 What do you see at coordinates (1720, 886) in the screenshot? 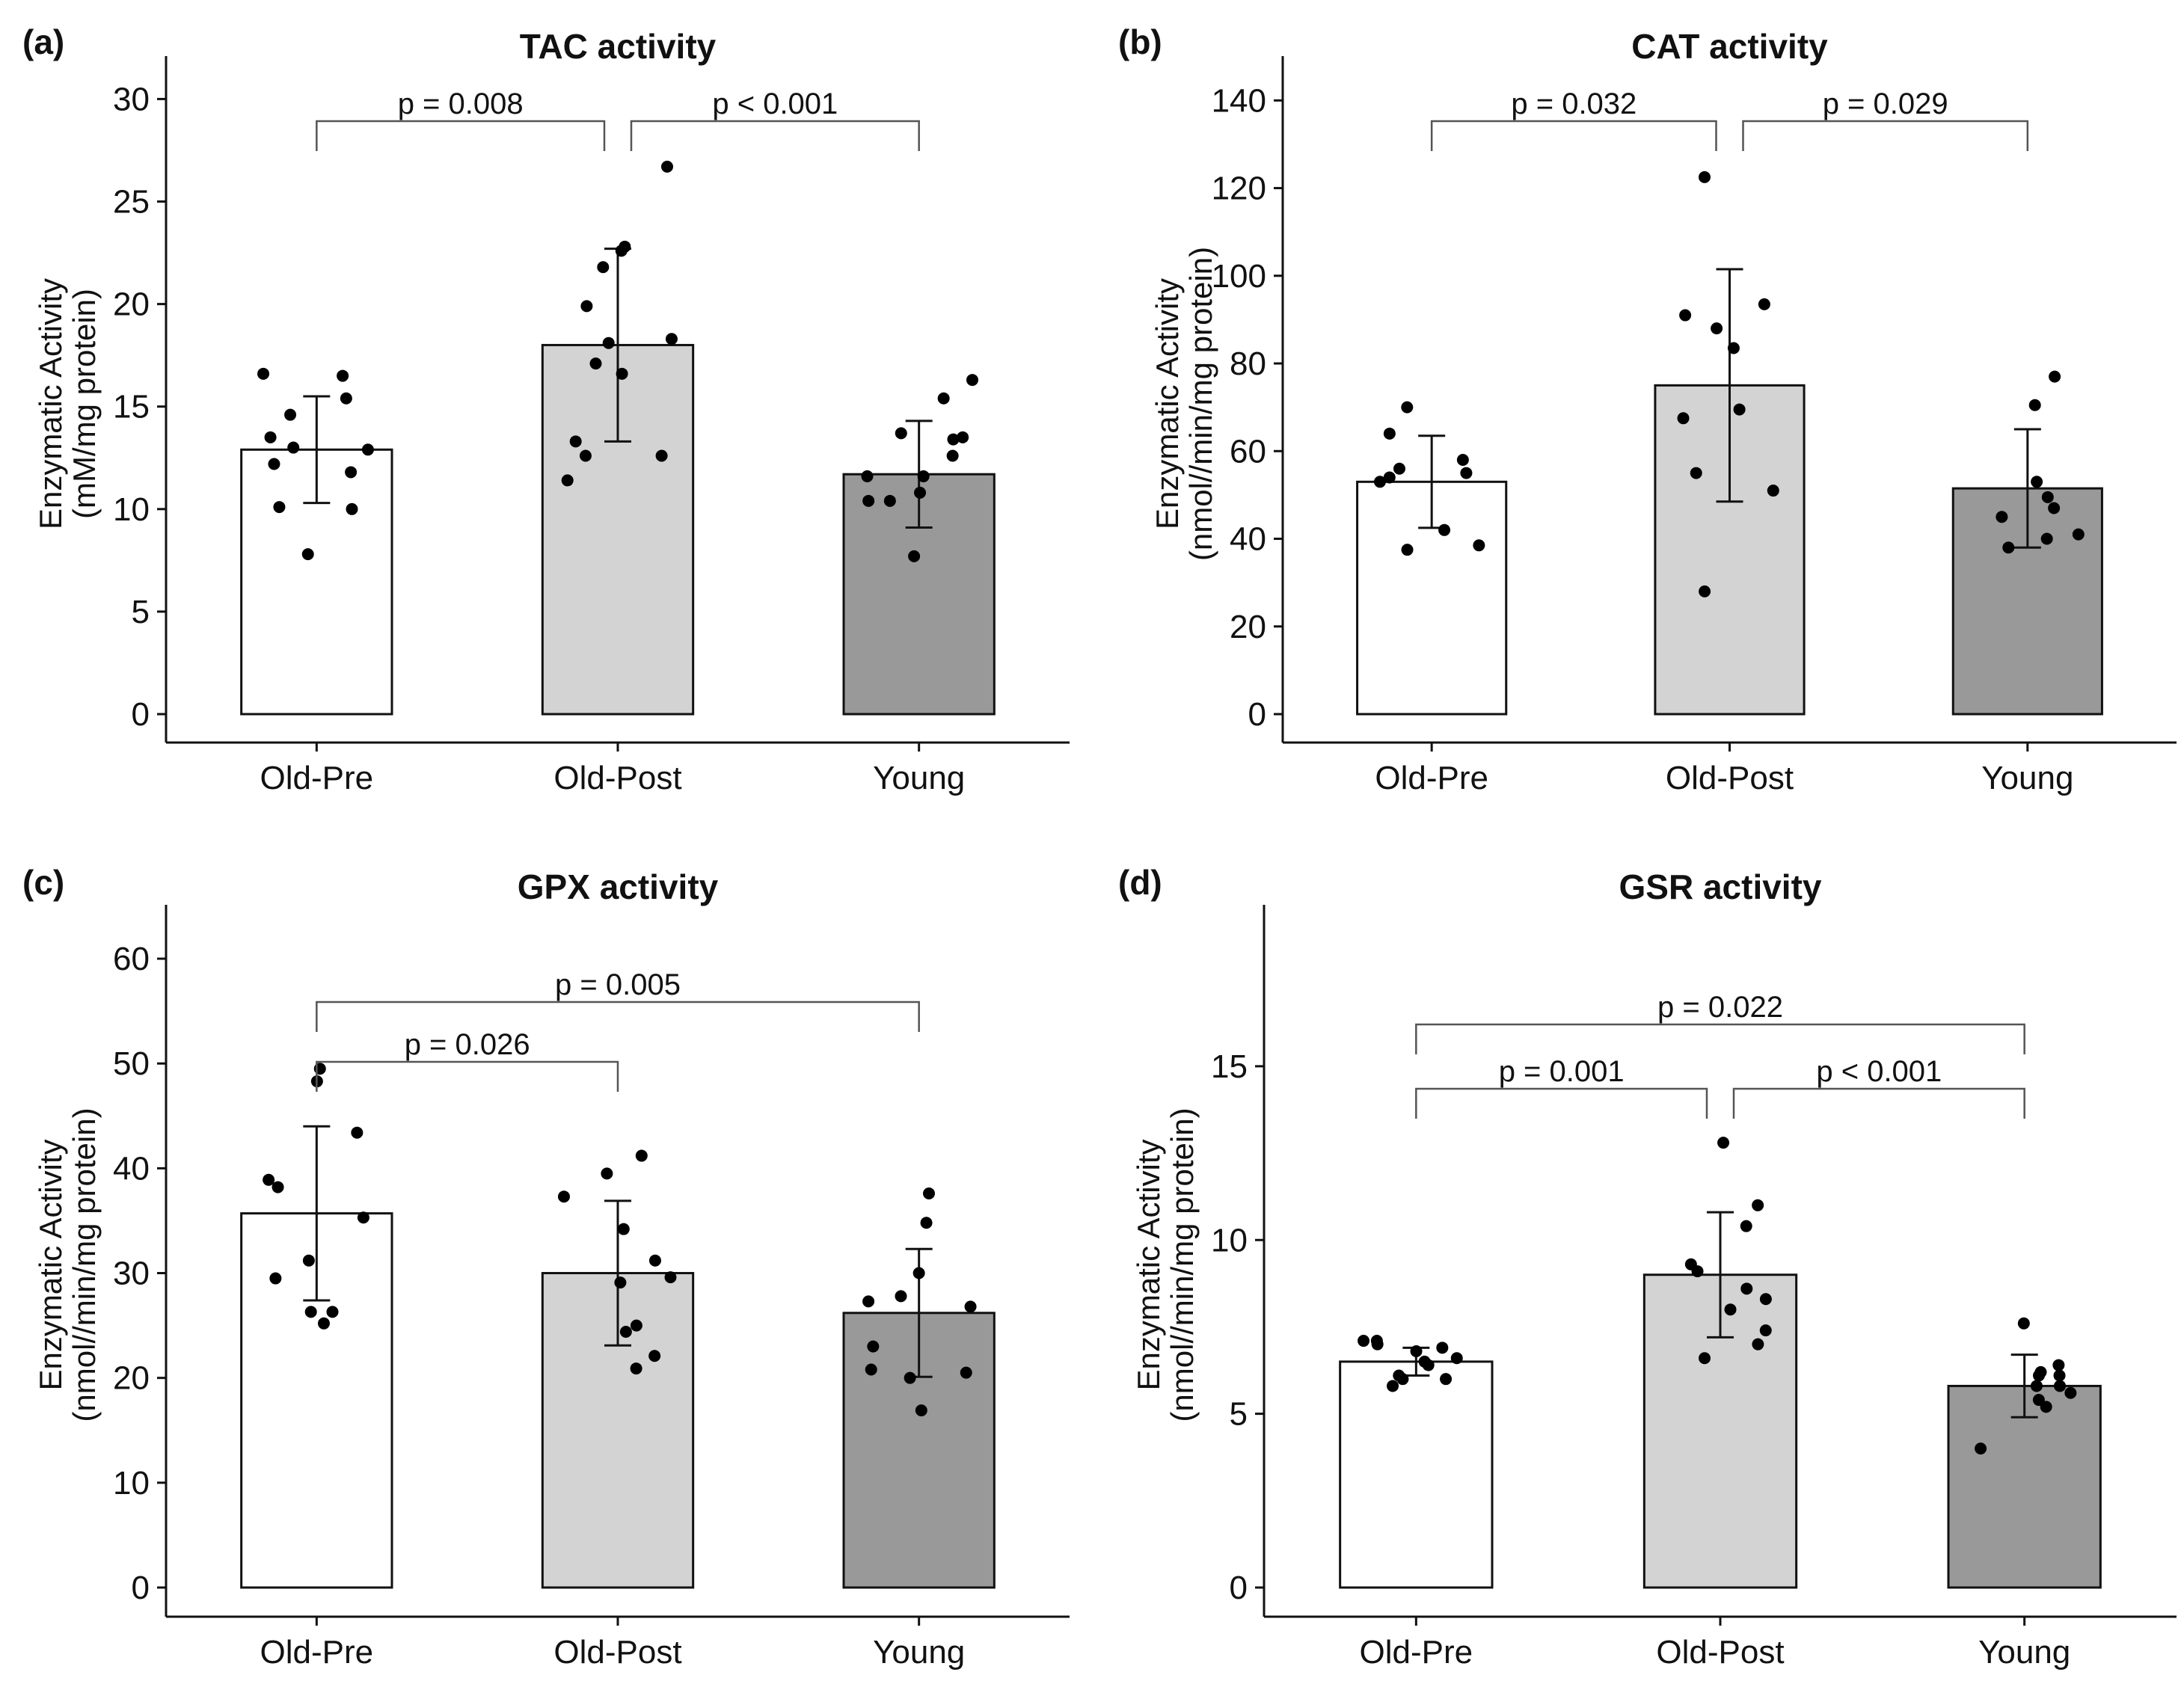
I see `chart-title: GSR activity` at bounding box center [1720, 886].